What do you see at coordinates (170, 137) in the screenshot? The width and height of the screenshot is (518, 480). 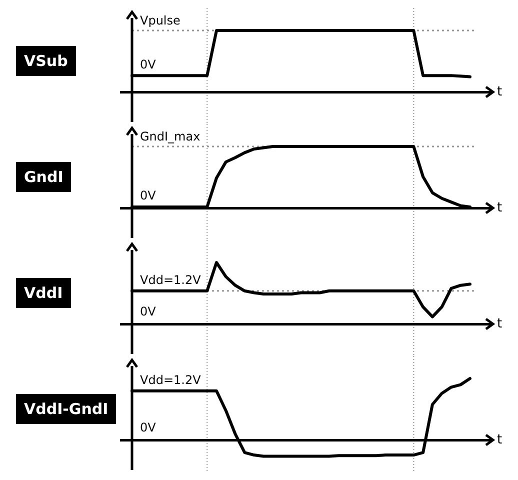 I see `ref-line-label: GndI_max` at bounding box center [170, 137].